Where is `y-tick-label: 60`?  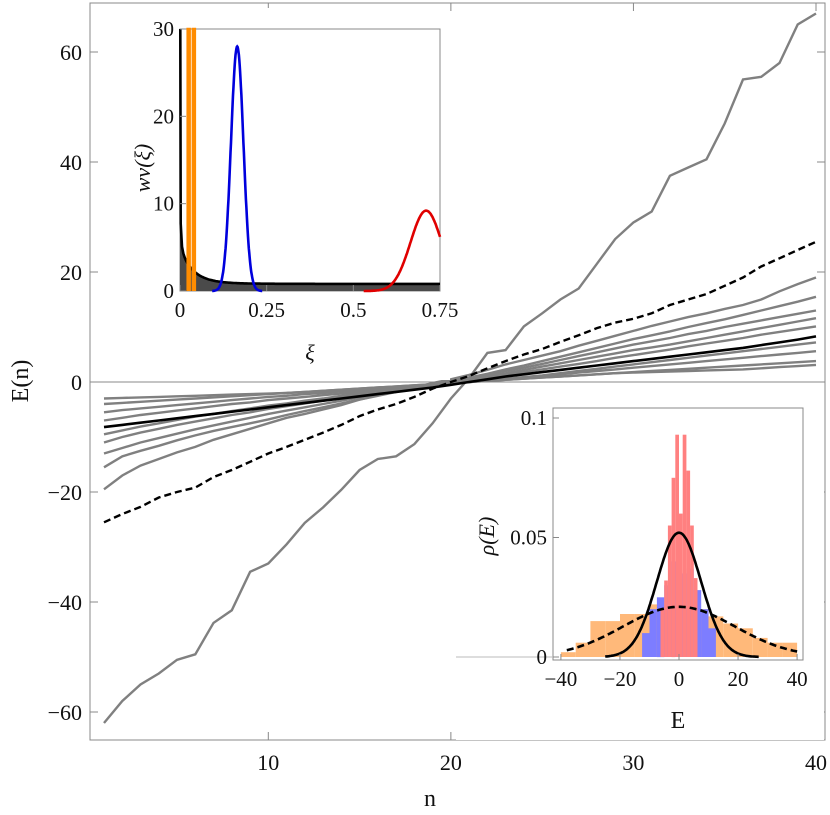 y-tick-label: 60 is located at coordinates (71, 52).